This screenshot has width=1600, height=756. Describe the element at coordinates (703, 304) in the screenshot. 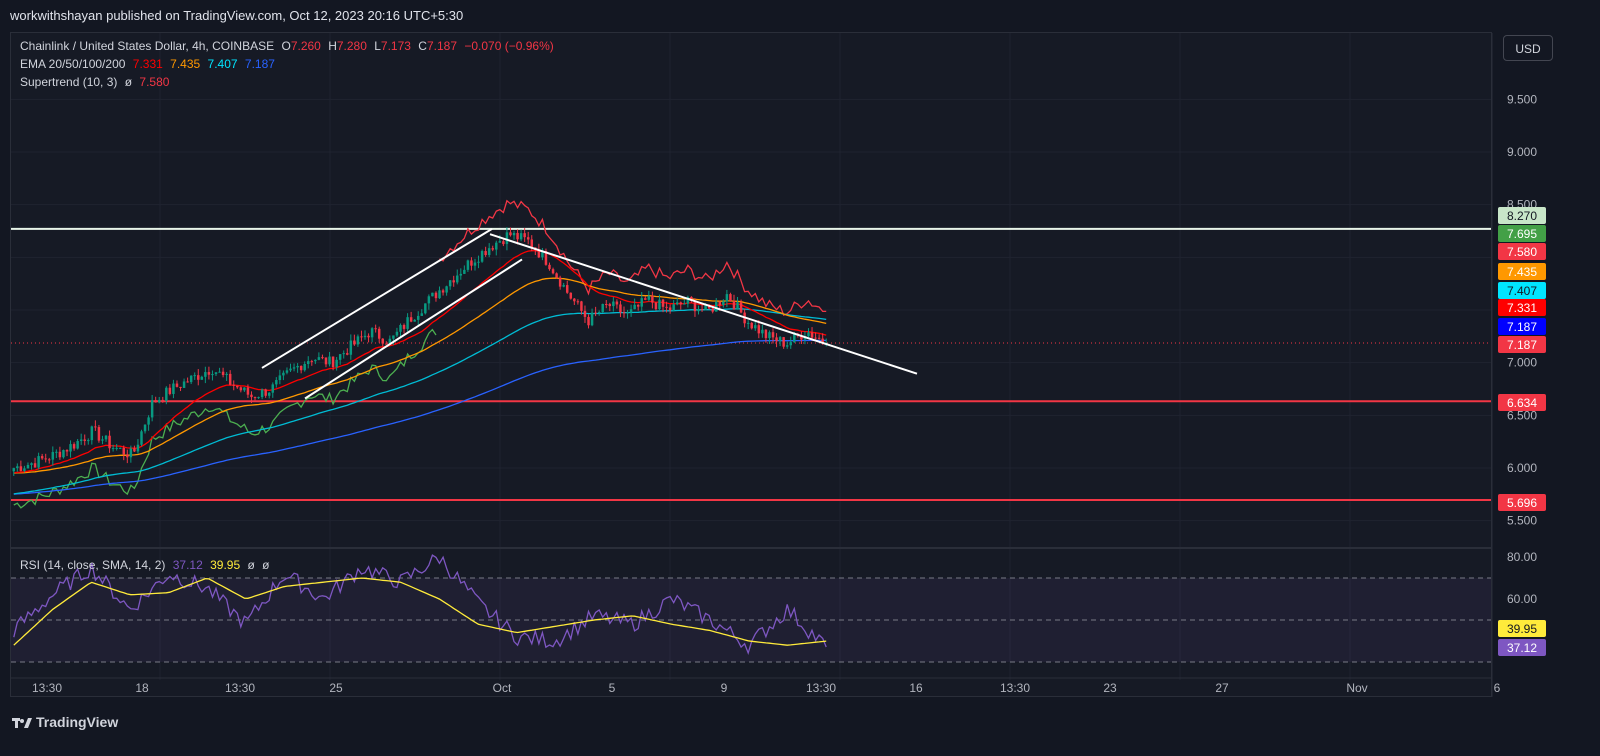

I see `descending-trendline` at that location.